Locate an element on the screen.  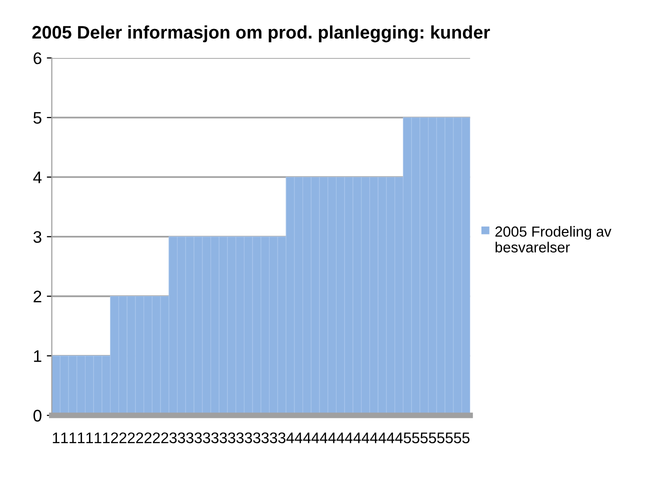
y-tick-label: 2 is located at coordinates (38, 296).